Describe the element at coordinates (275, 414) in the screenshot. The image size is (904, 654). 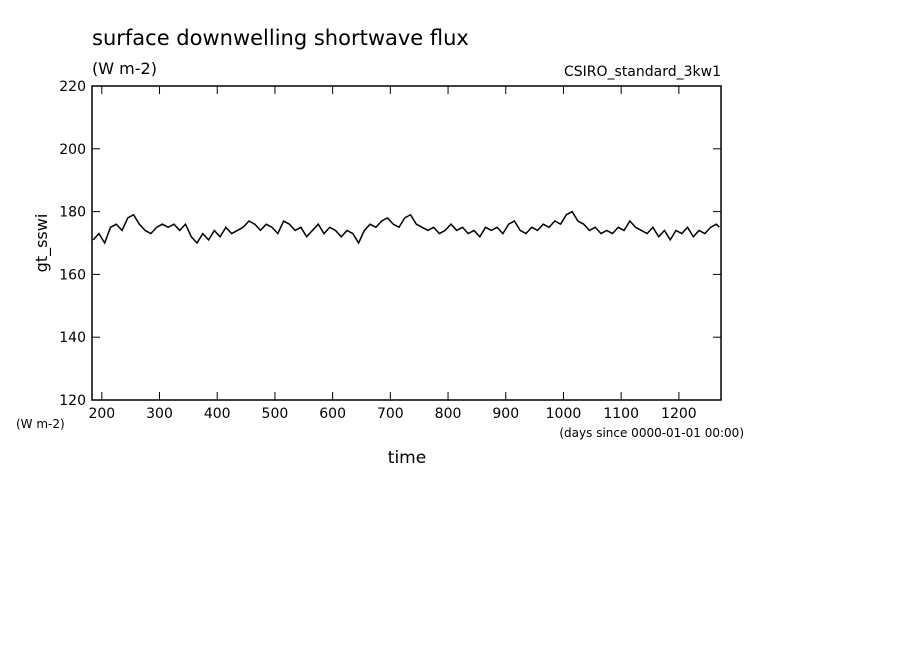
I see `x-tick-label: 500` at that location.